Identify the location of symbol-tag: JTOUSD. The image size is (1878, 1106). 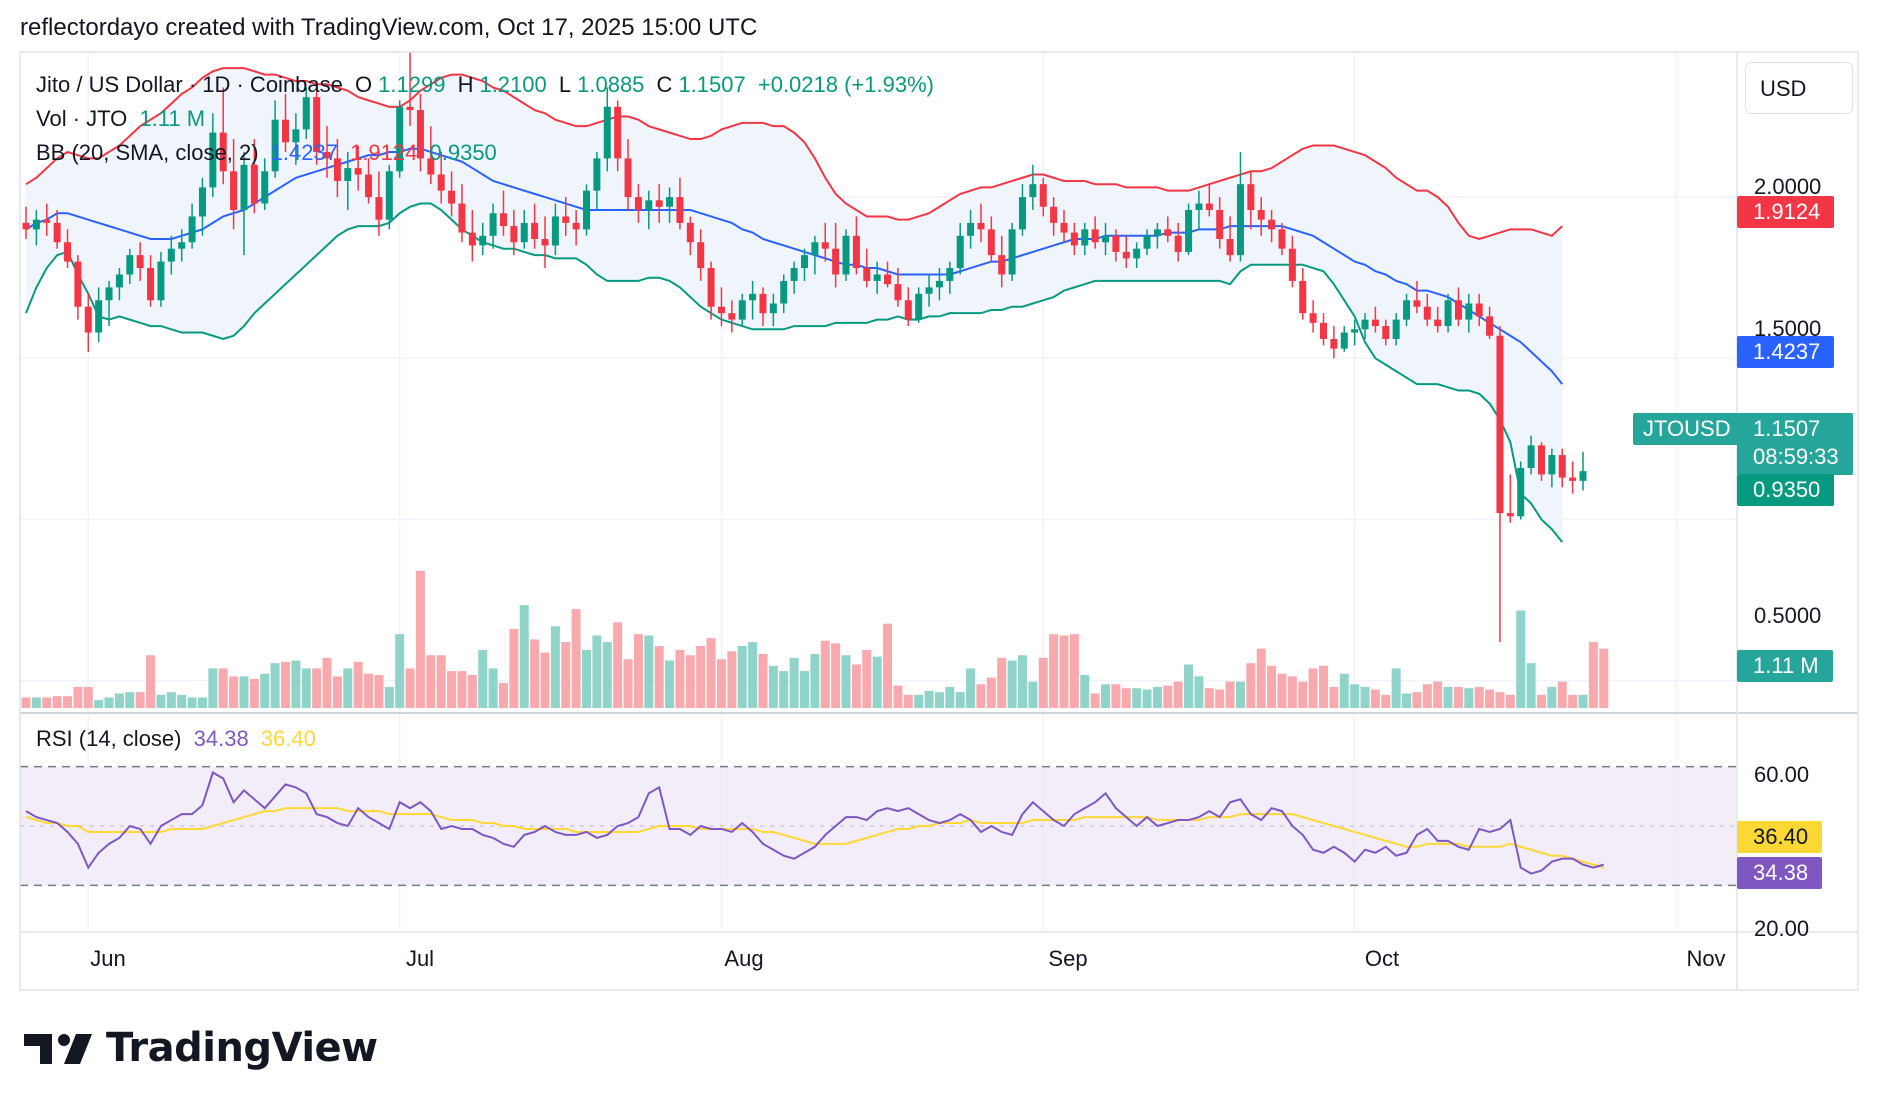
(1687, 429).